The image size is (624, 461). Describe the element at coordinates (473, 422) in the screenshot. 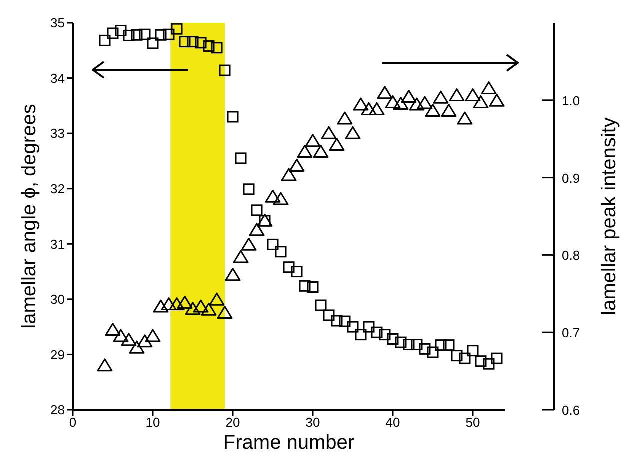

I see `x-tick-label: 50` at that location.